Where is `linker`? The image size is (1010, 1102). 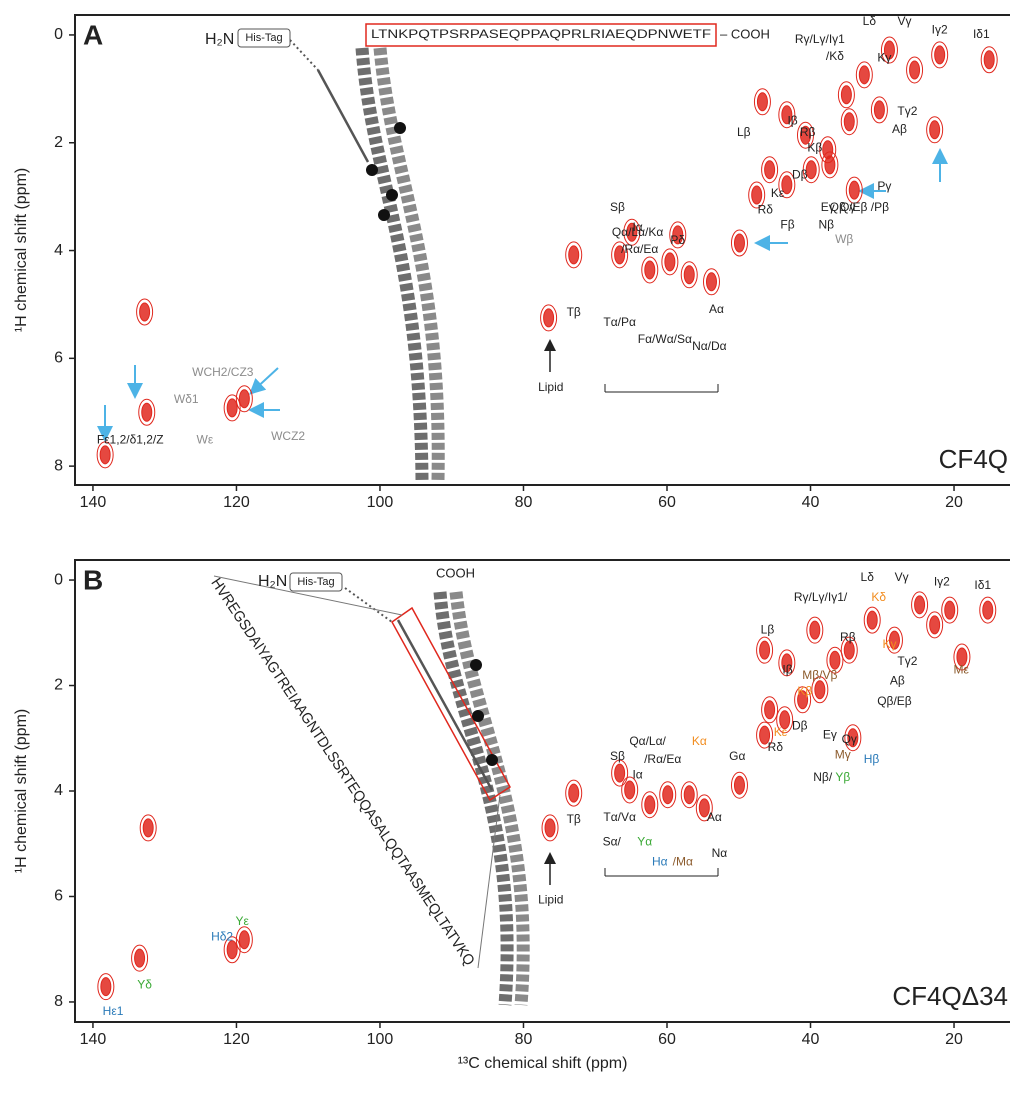 linker is located at coordinates (343, 116).